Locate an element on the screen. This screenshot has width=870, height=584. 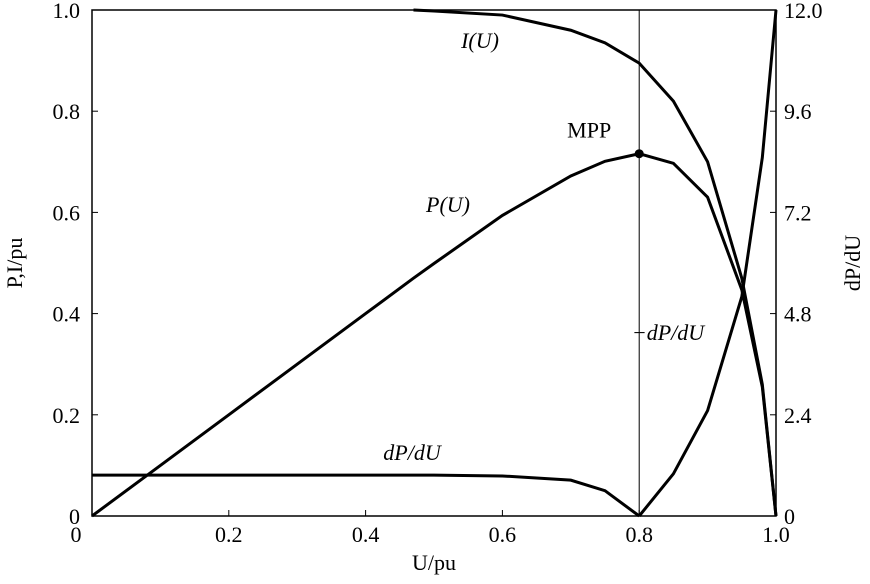
y2-tick-label: 2.4 is located at coordinates (798, 415).